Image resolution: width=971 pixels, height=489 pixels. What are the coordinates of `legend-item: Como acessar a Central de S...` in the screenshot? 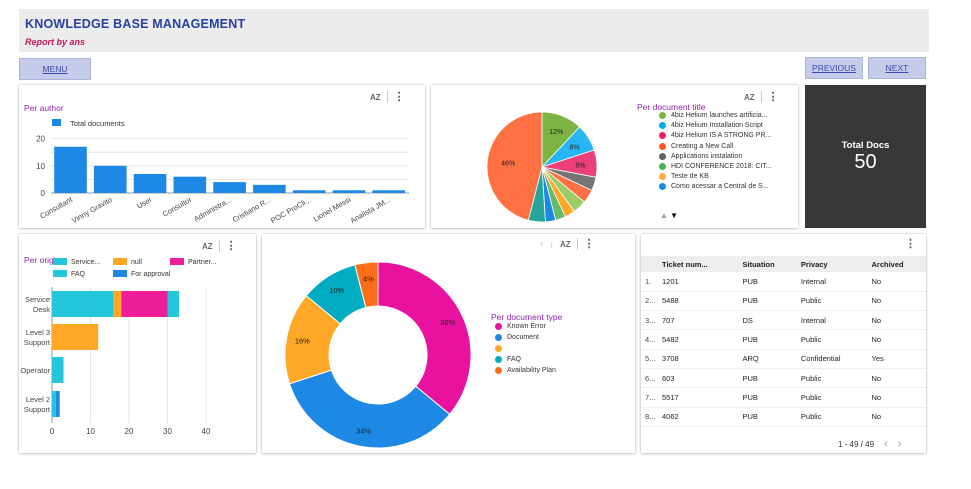 It's located at (715, 187).